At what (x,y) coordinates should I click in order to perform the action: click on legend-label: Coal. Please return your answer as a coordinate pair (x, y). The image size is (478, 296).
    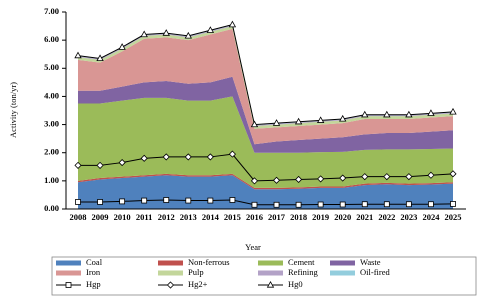
    Looking at the image, I should click on (94, 262).